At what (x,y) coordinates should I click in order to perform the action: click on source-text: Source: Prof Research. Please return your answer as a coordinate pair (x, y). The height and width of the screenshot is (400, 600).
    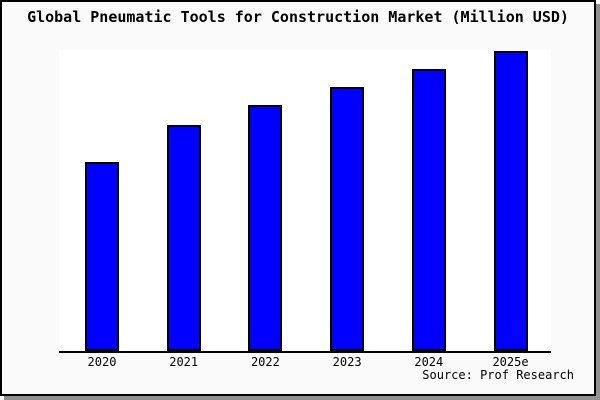
    Looking at the image, I should click on (498, 375).